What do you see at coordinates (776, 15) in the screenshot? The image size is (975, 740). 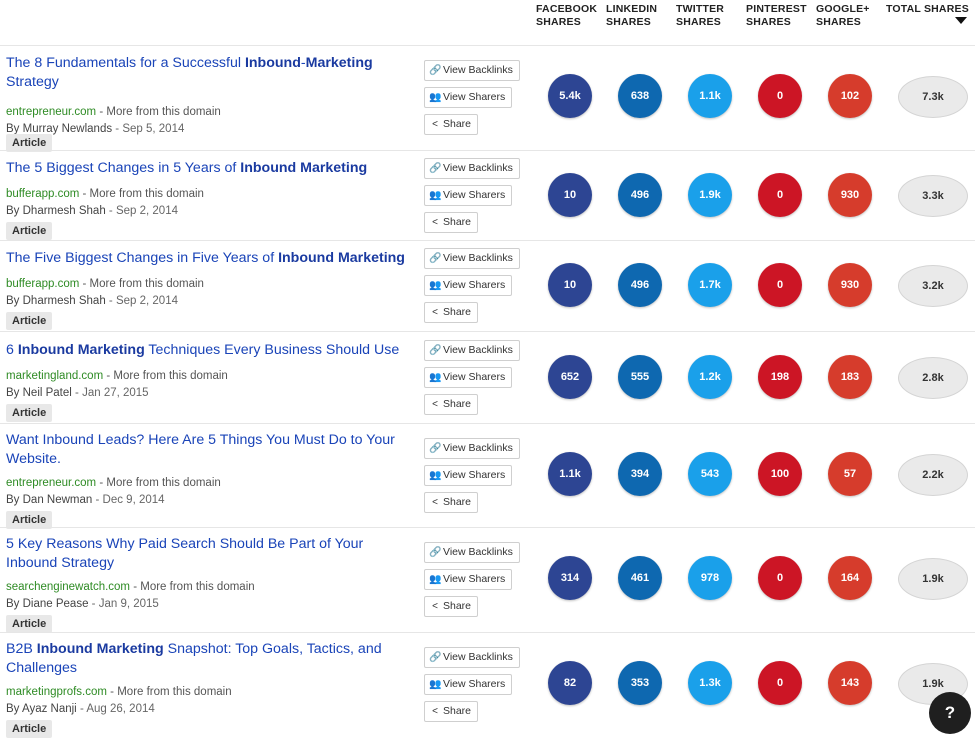 I see `col-header-pinterest: PINTEREST SHARES` at bounding box center [776, 15].